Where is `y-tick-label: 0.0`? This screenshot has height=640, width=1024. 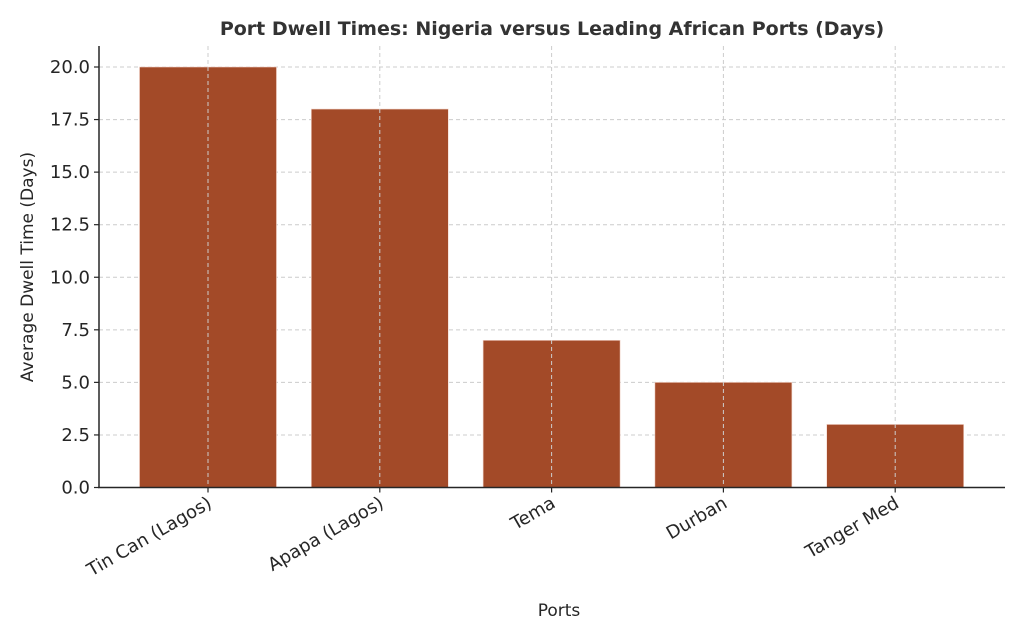
y-tick-label: 0.0 is located at coordinates (75, 488).